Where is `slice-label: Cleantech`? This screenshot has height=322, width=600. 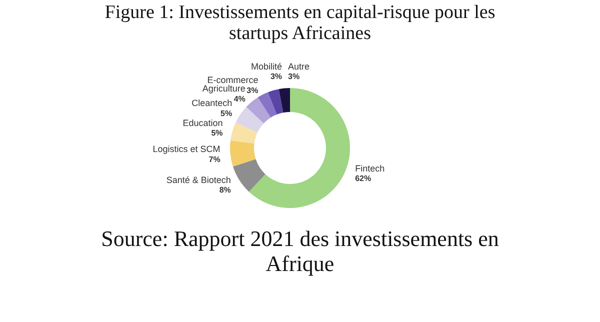
slice-label: Cleantech is located at coordinates (212, 103).